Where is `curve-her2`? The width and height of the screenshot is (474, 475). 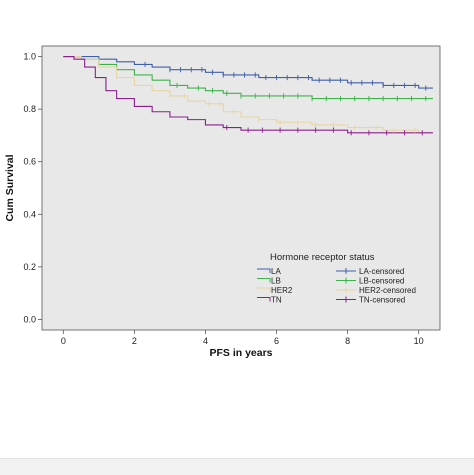
curve-her2 is located at coordinates (248, 94).